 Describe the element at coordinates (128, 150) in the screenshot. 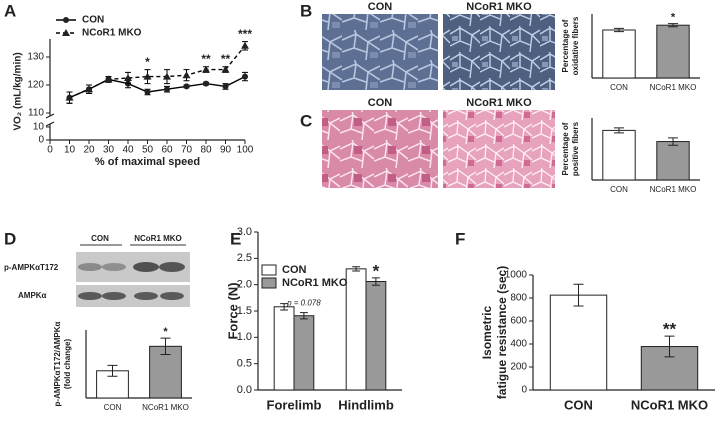

I see `x-tick-label: 40` at that location.